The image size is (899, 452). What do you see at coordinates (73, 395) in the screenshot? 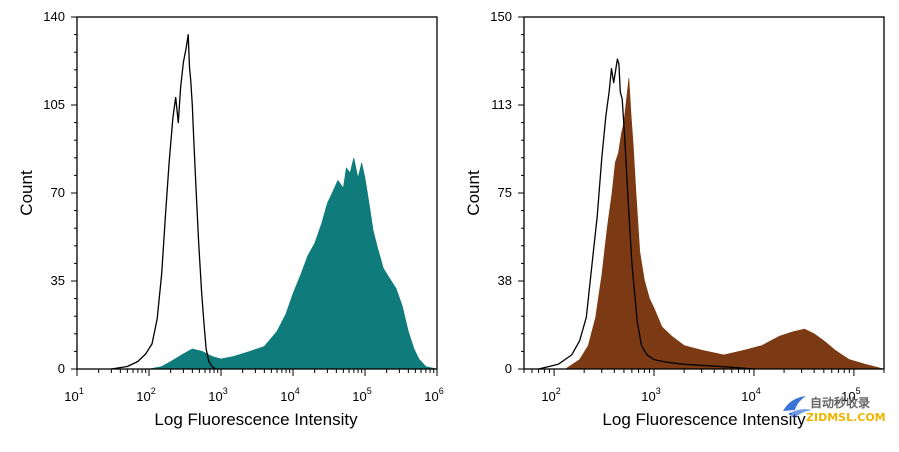
I see `x-tick-label: 10¹` at bounding box center [73, 395].